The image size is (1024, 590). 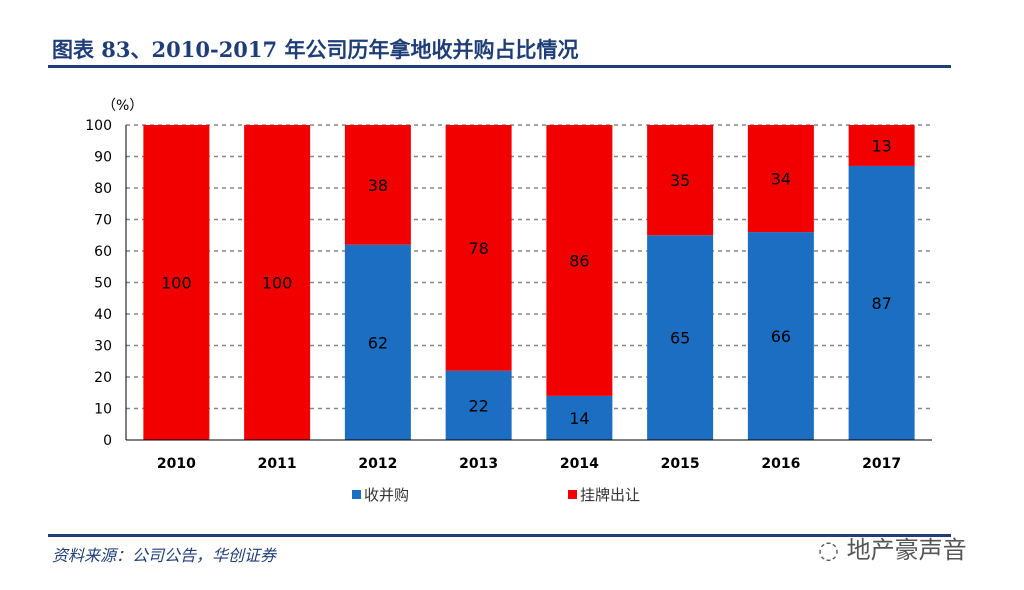 What do you see at coordinates (103, 378) in the screenshot?
I see `y-tick-label: 20` at bounding box center [103, 378].